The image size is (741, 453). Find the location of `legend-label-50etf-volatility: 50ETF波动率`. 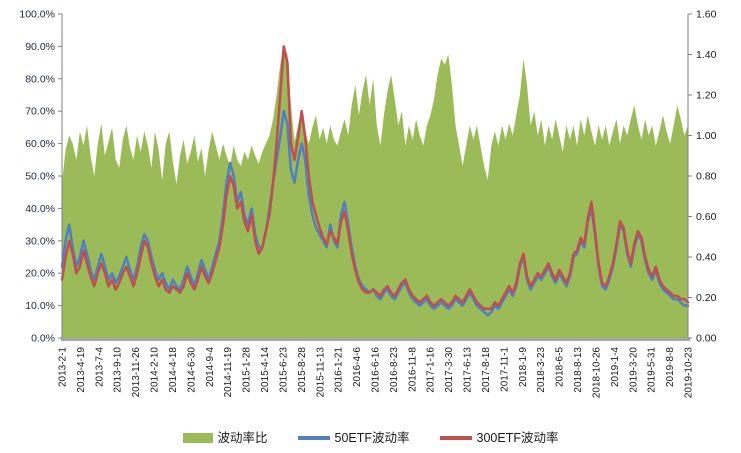

legend-label-50etf-volatility: 50ETF波动率 is located at coordinates (372, 437).